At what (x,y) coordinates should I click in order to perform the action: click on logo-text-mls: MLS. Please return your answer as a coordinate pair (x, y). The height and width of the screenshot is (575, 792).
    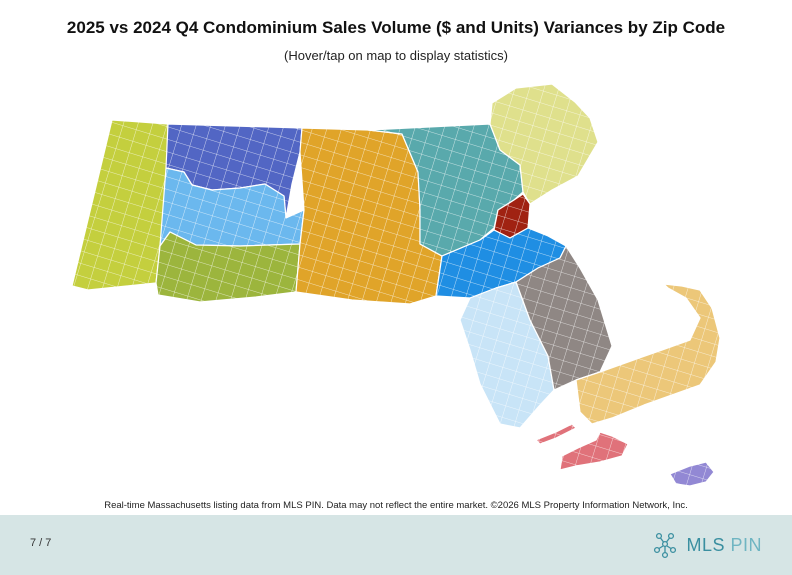
    Looking at the image, I should click on (705, 544).